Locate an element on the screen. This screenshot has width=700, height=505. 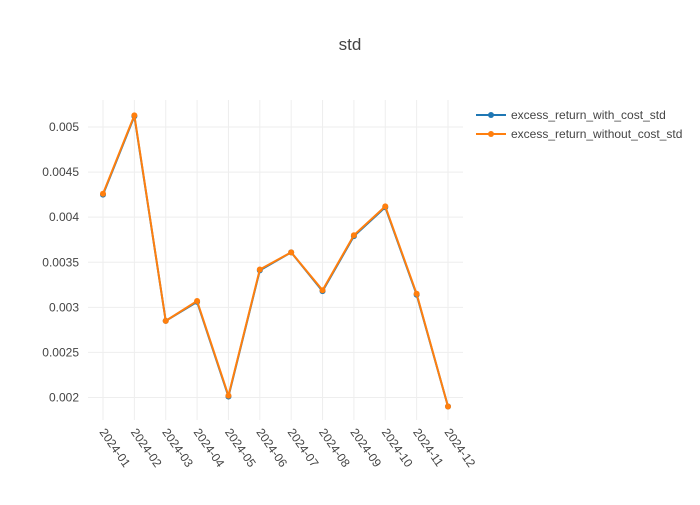
x-tick-label: 2024-09 is located at coordinates (365, 448).